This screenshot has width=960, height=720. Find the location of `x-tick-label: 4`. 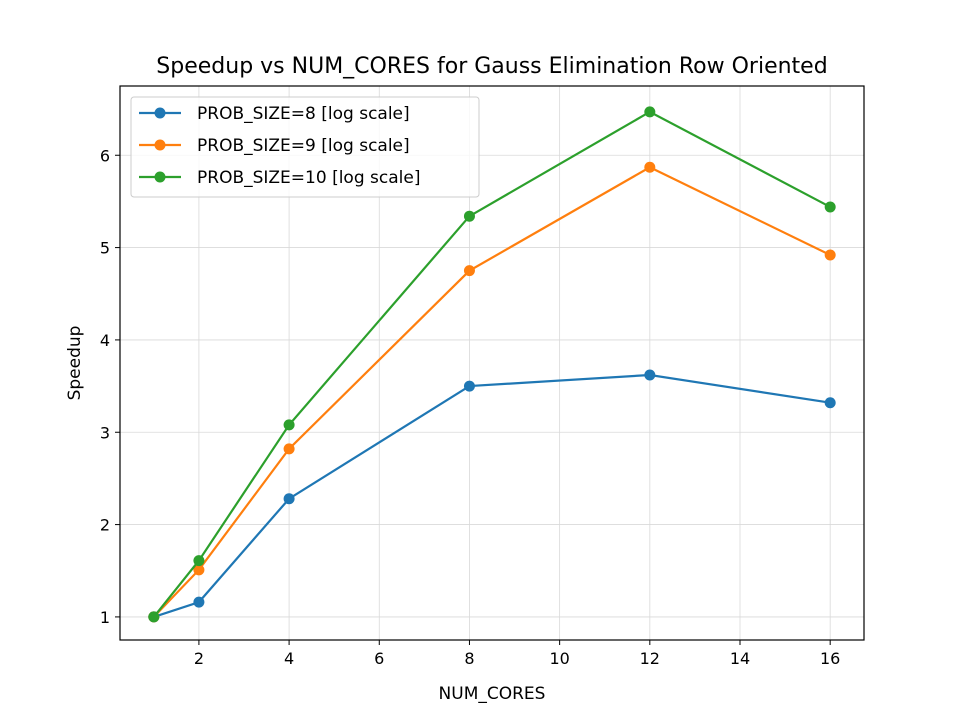

x-tick-label: 4 is located at coordinates (289, 658).